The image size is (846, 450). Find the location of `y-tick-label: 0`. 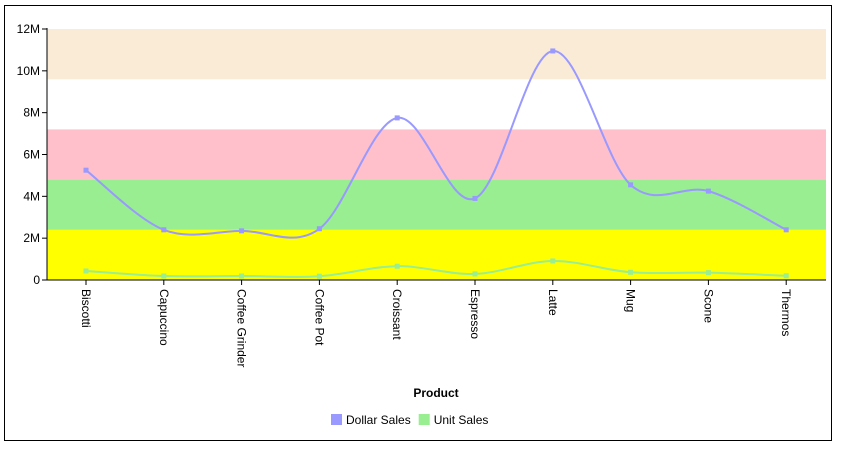

y-tick-label: 0 is located at coordinates (36, 280).